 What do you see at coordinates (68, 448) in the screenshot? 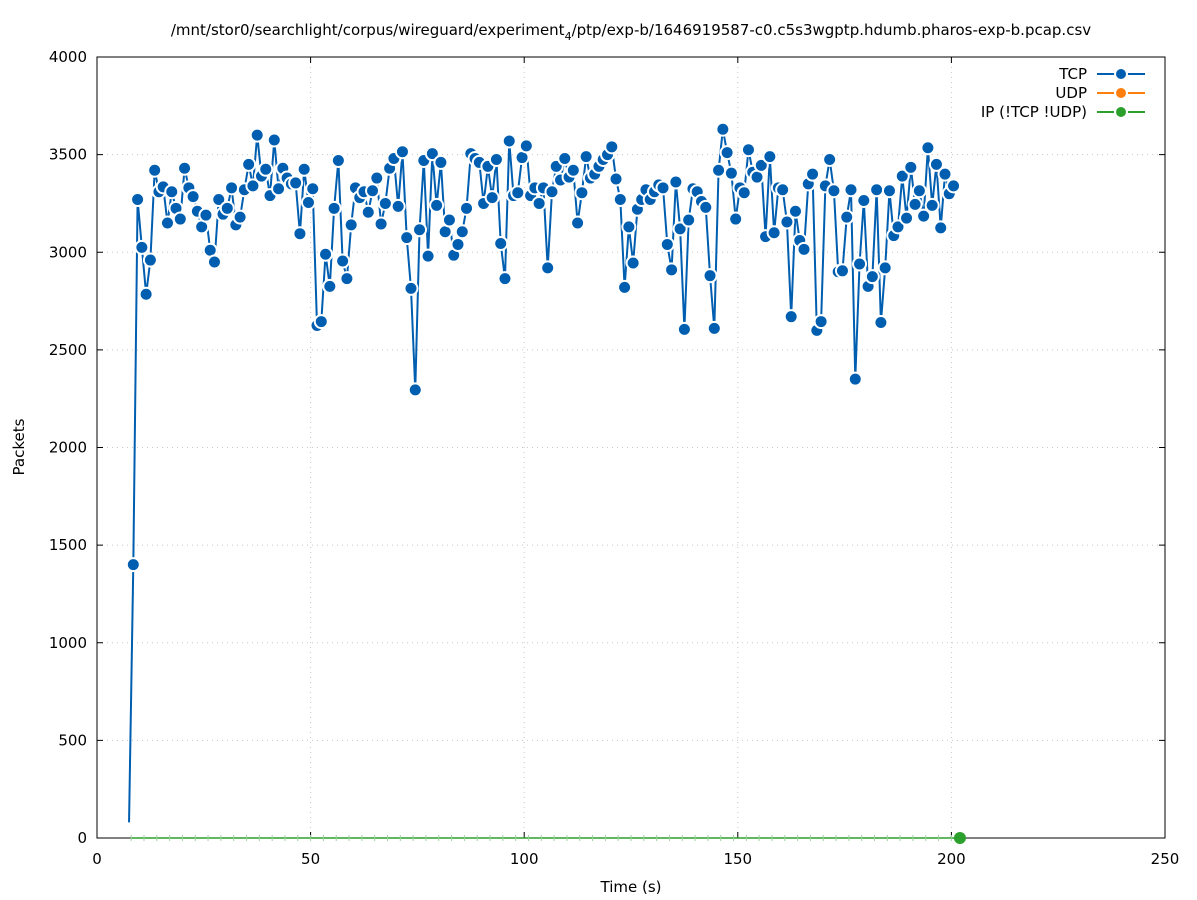
I see `y-tick-label: 2000` at bounding box center [68, 448].